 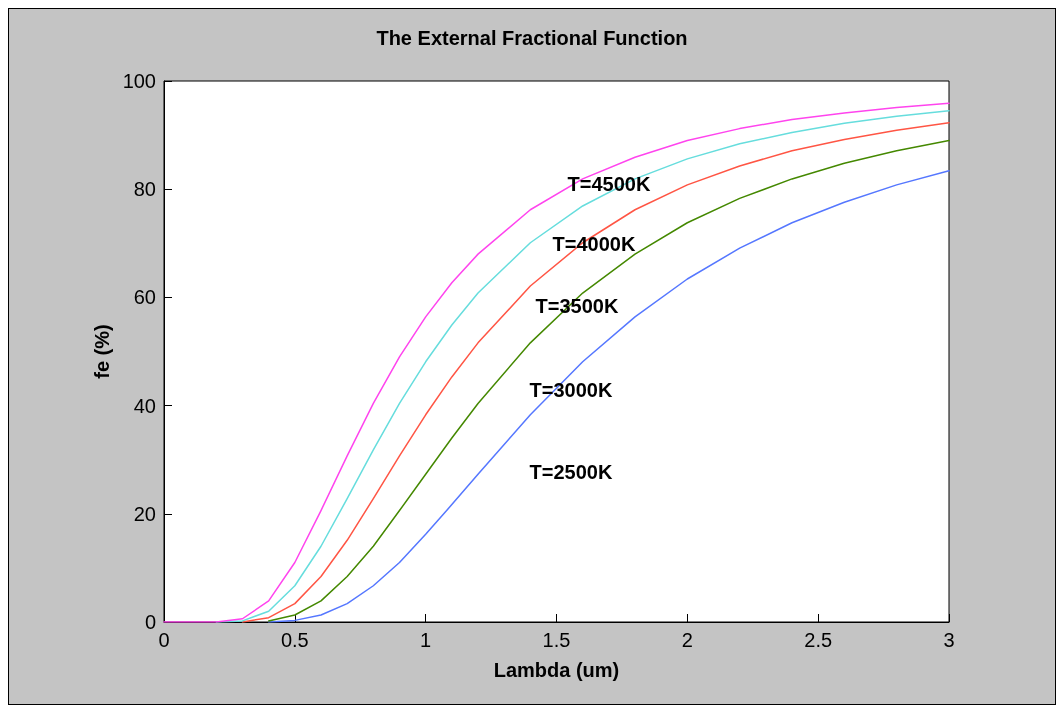 I want to click on y-axis-title: fe (%), so click(x=101, y=351).